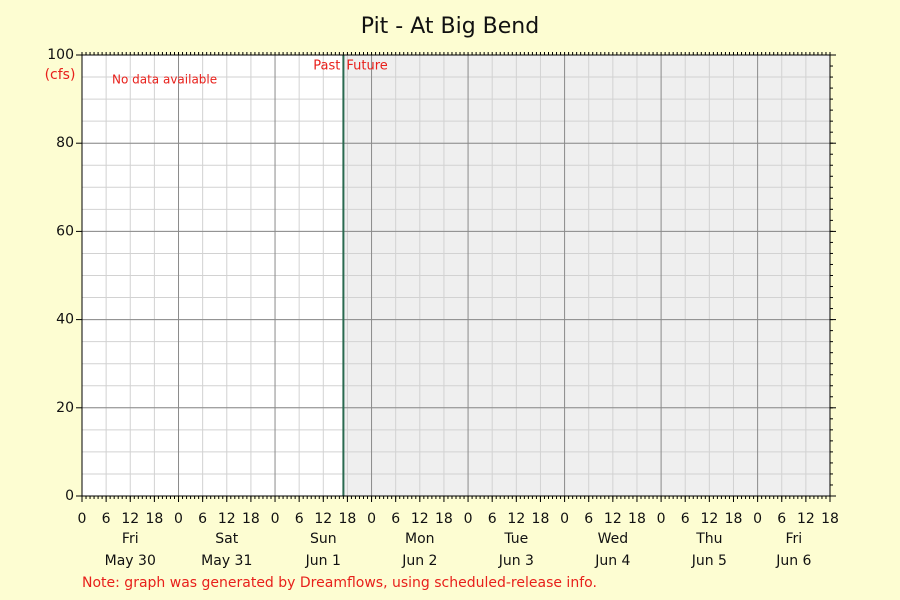 Image resolution: width=900 pixels, height=600 pixels. Describe the element at coordinates (326, 66) in the screenshot. I see `past-label: Past` at that location.